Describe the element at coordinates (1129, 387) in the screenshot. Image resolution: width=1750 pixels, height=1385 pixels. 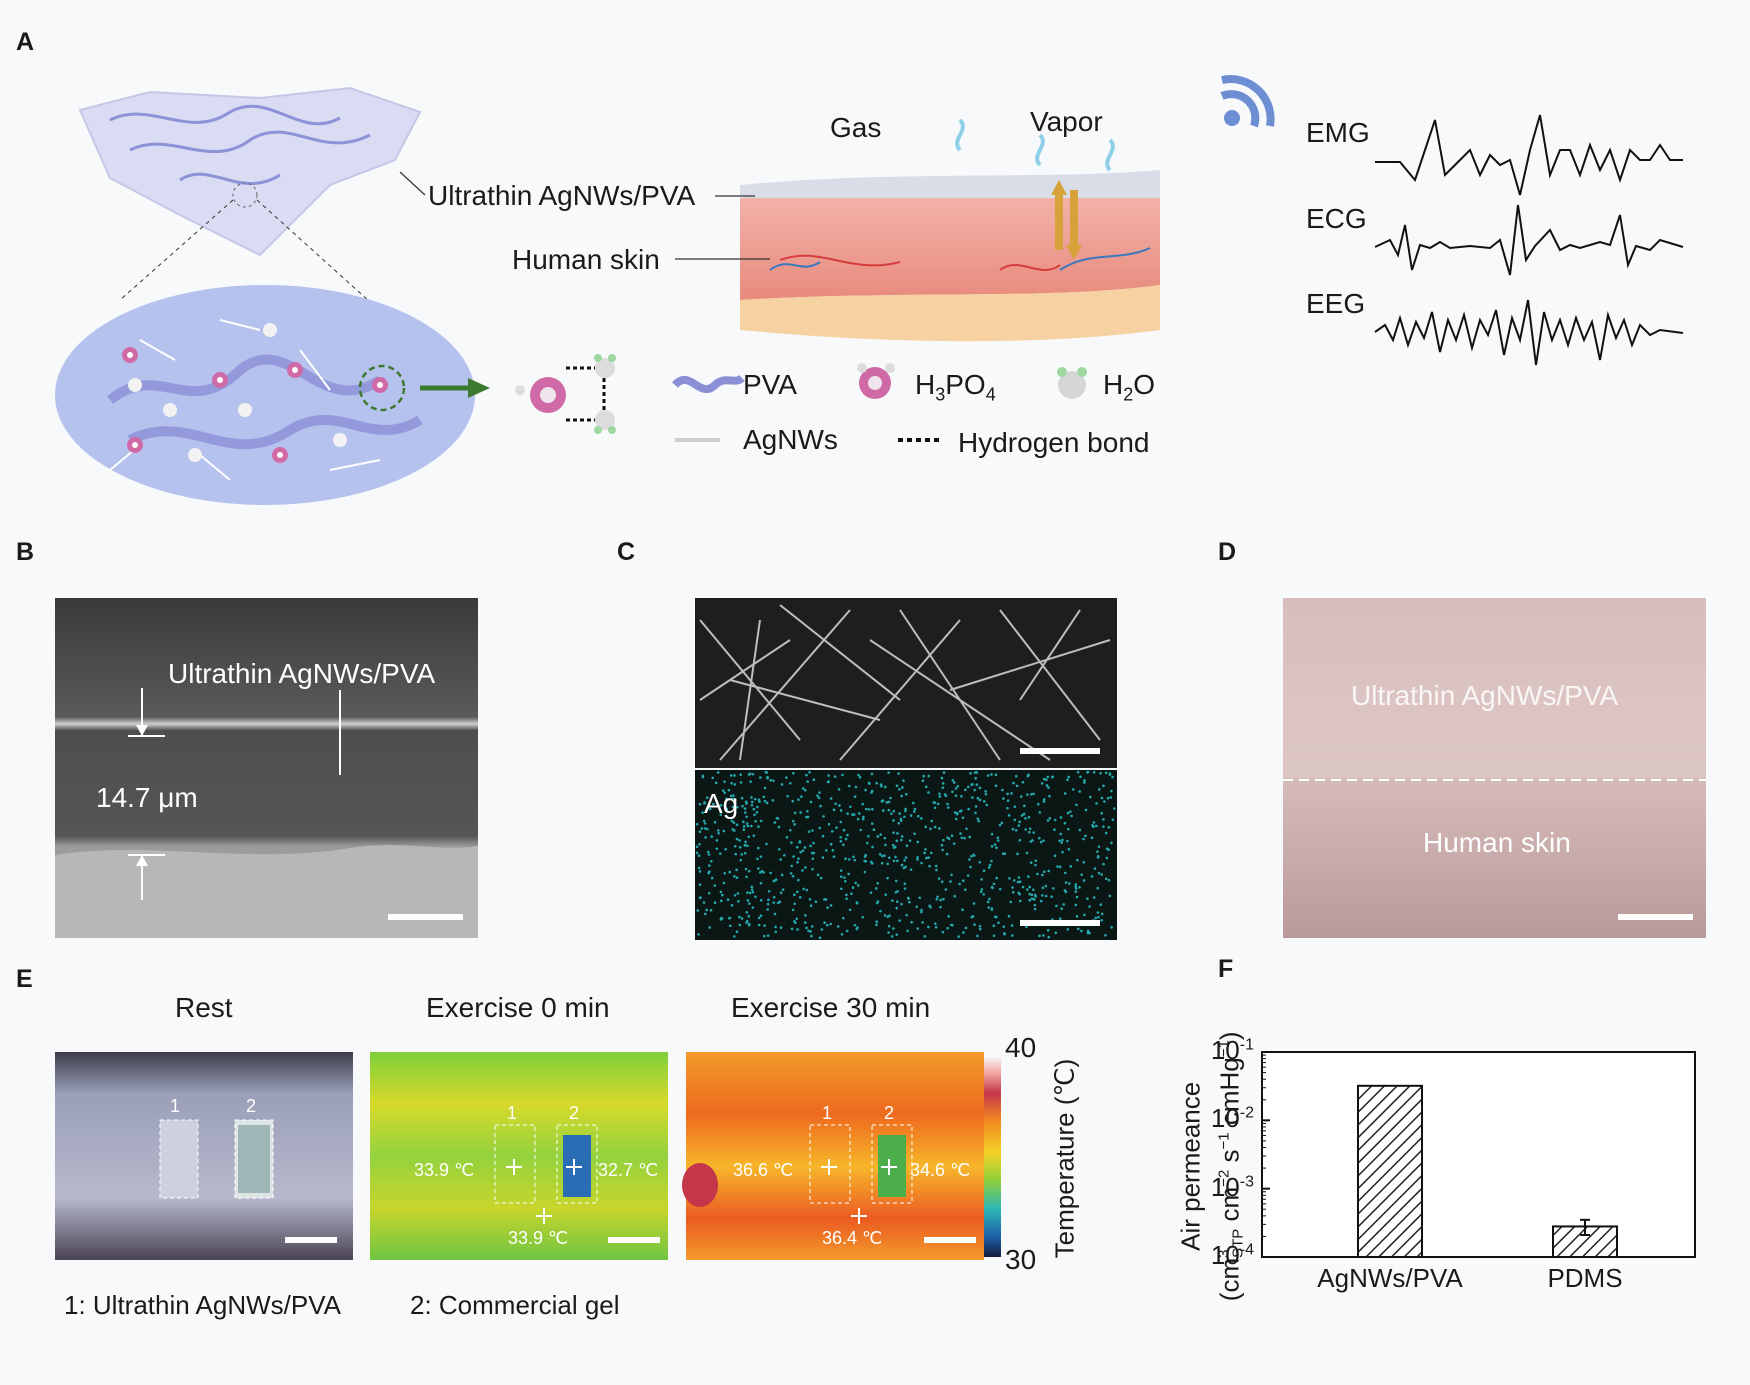
I see `legend-h2o: H2O` at that location.